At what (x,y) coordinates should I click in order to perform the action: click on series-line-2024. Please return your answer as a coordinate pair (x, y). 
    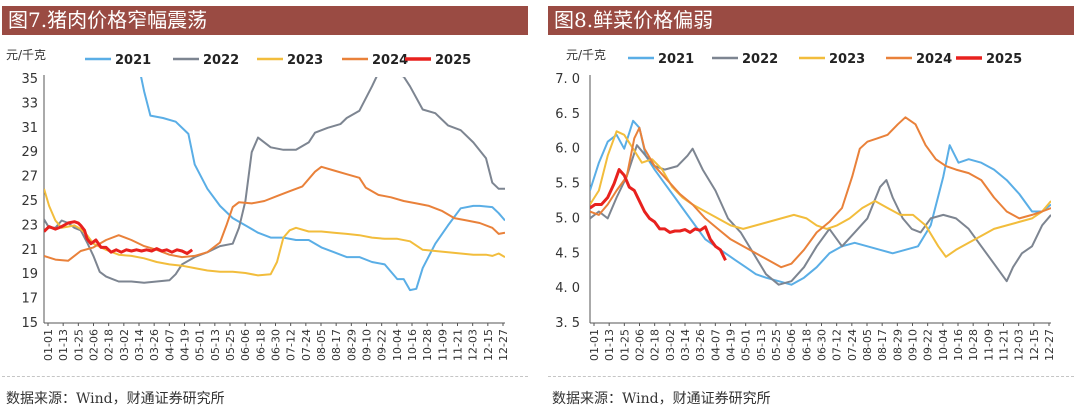
    Looking at the image, I should click on (274, 213).